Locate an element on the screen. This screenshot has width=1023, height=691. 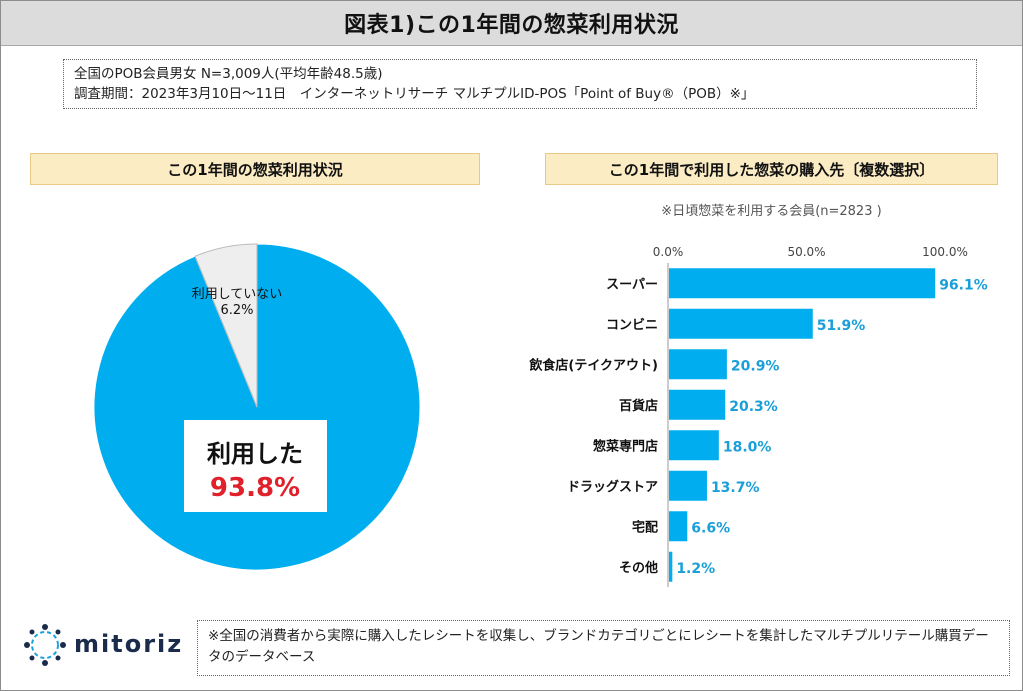
data-label: 1.2% is located at coordinates (695, 569).